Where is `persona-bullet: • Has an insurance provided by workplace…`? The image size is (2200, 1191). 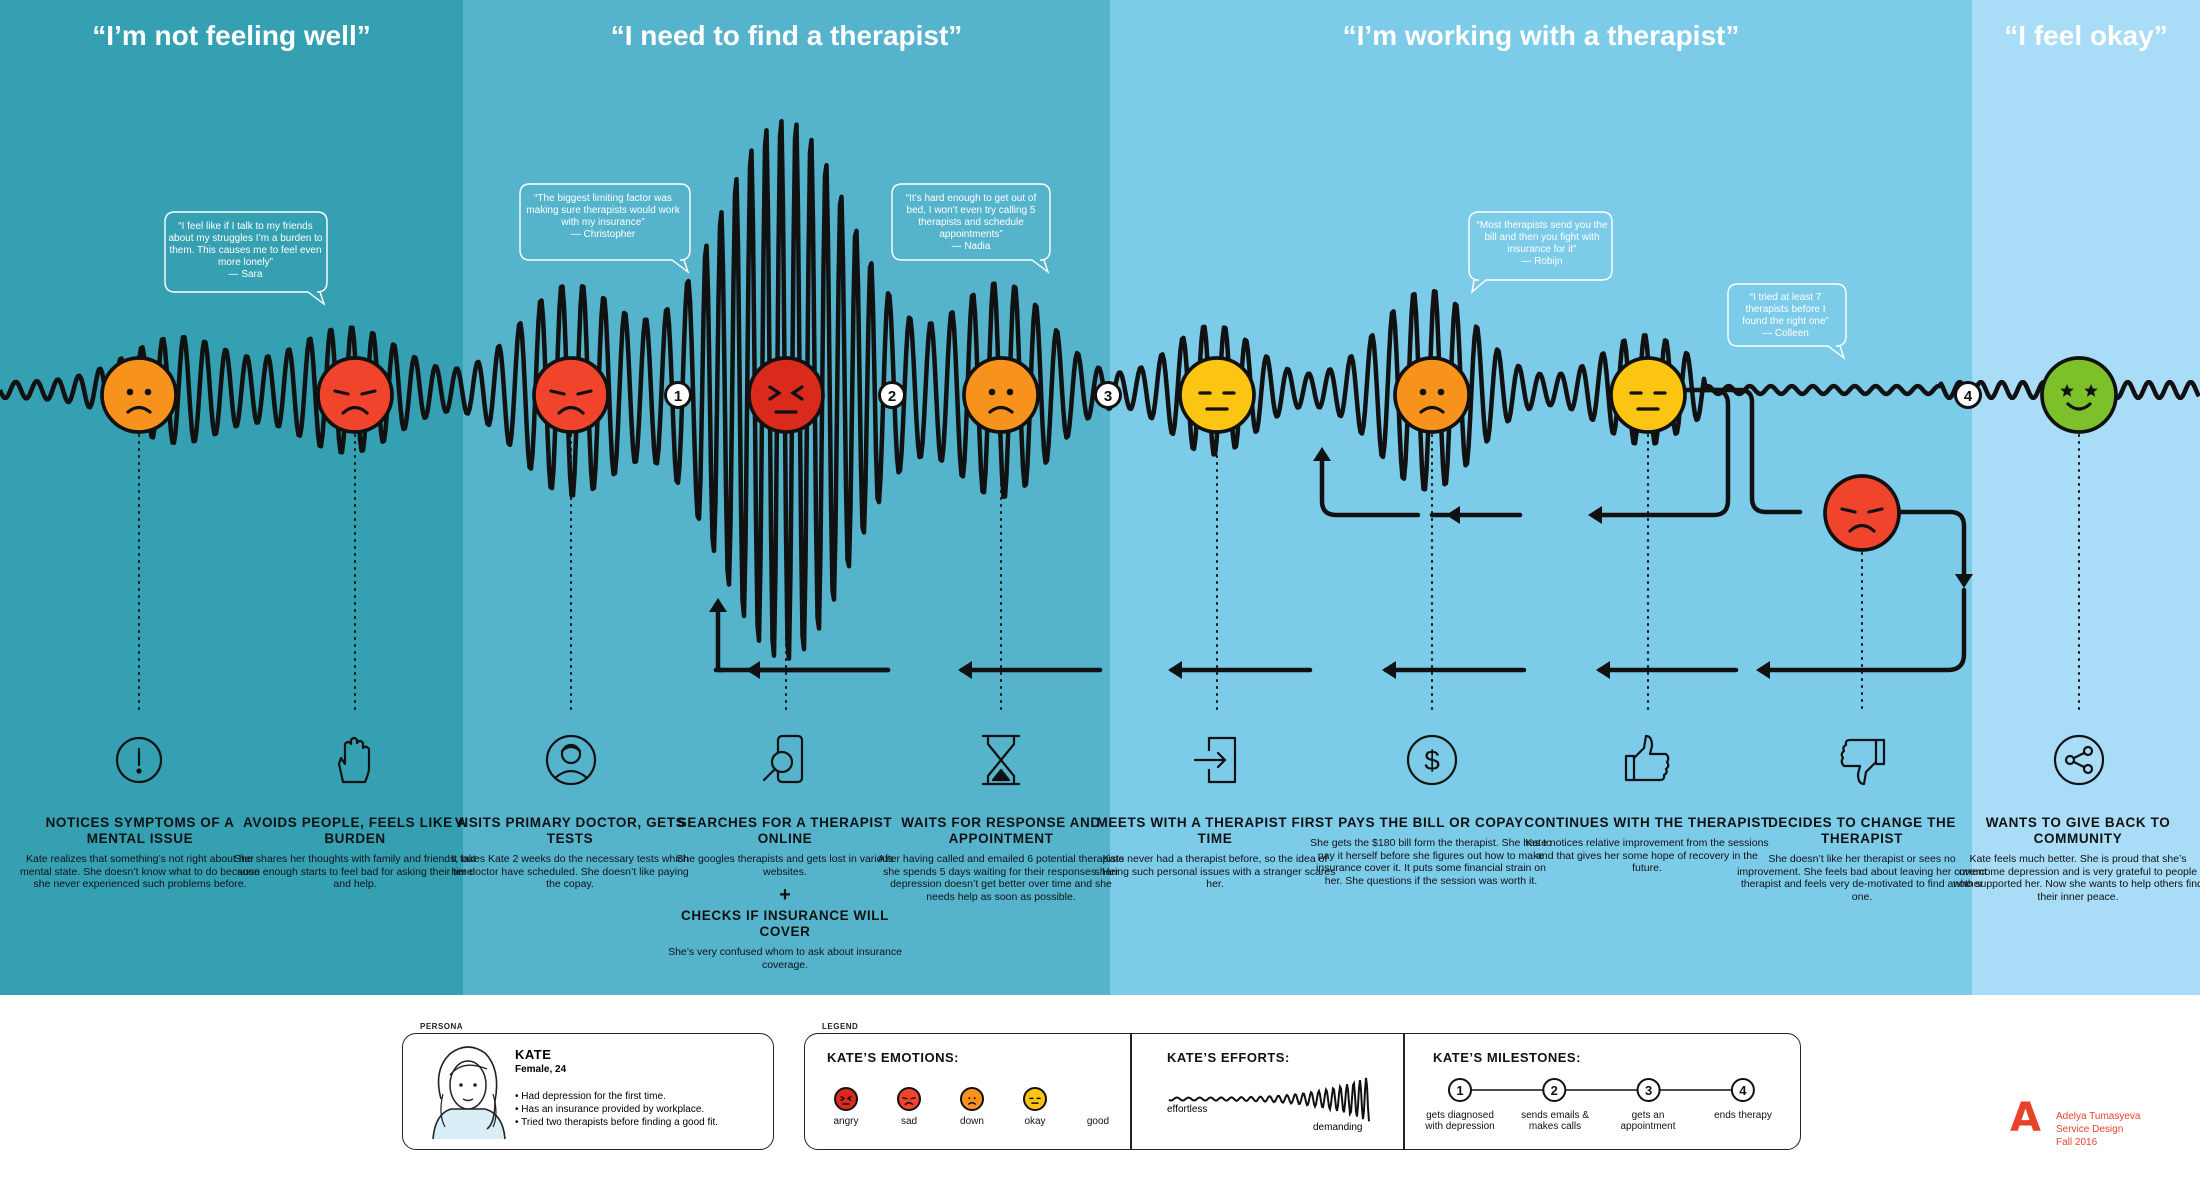 persona-bullet: • Has an insurance provided by workplace… is located at coordinates (610, 1109).